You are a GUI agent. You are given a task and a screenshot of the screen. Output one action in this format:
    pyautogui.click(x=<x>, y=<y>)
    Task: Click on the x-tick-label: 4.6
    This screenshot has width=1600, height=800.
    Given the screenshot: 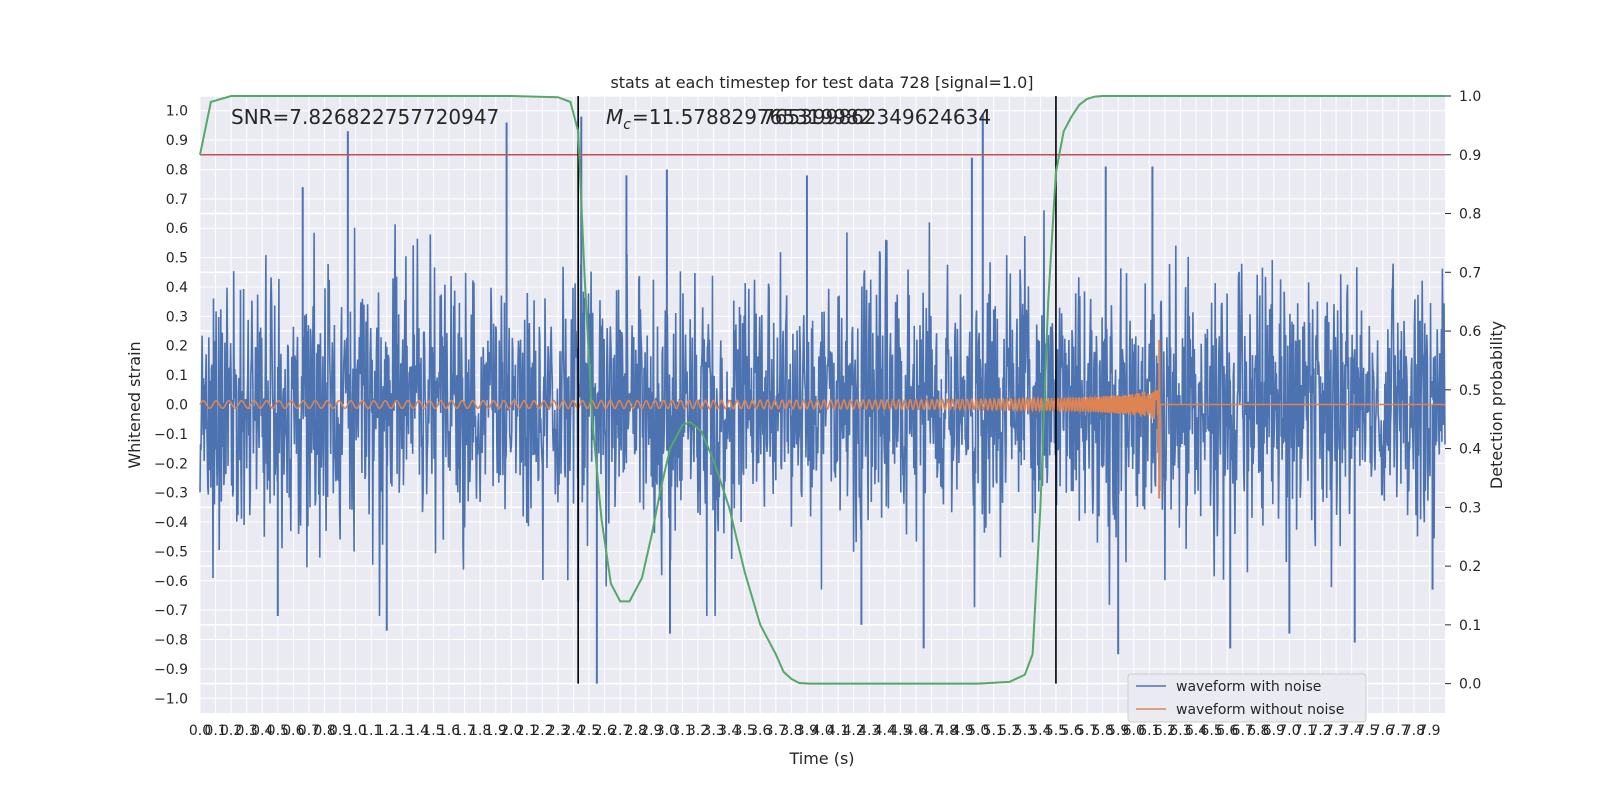 What is the action you would take?
    pyautogui.click(x=916, y=731)
    